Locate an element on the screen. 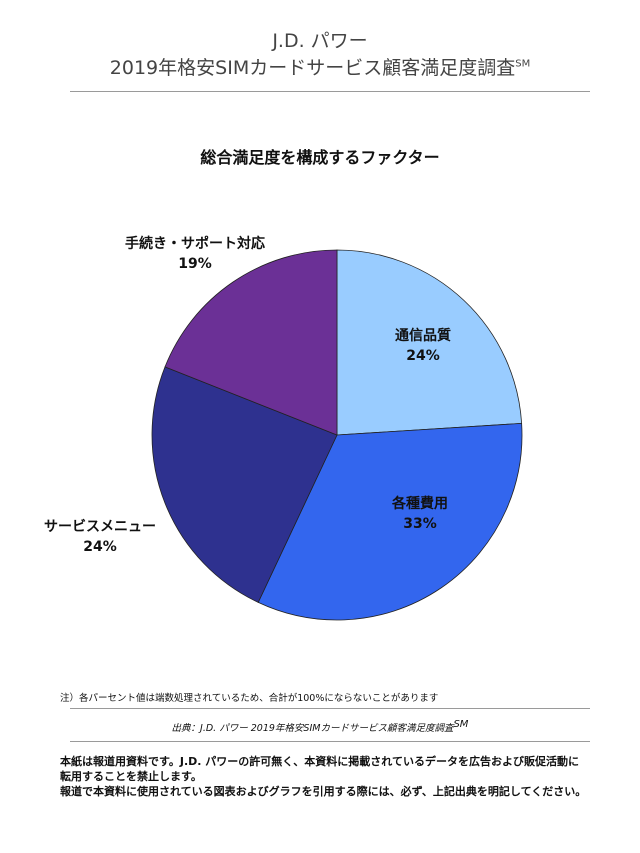 This screenshot has width=640, height=853. chart-title: 総合満足度を構成するファクター is located at coordinates (320, 157).